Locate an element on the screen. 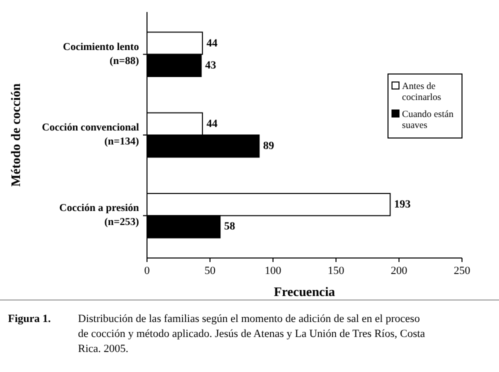  x-tick-label: 200 is located at coordinates (399, 271).